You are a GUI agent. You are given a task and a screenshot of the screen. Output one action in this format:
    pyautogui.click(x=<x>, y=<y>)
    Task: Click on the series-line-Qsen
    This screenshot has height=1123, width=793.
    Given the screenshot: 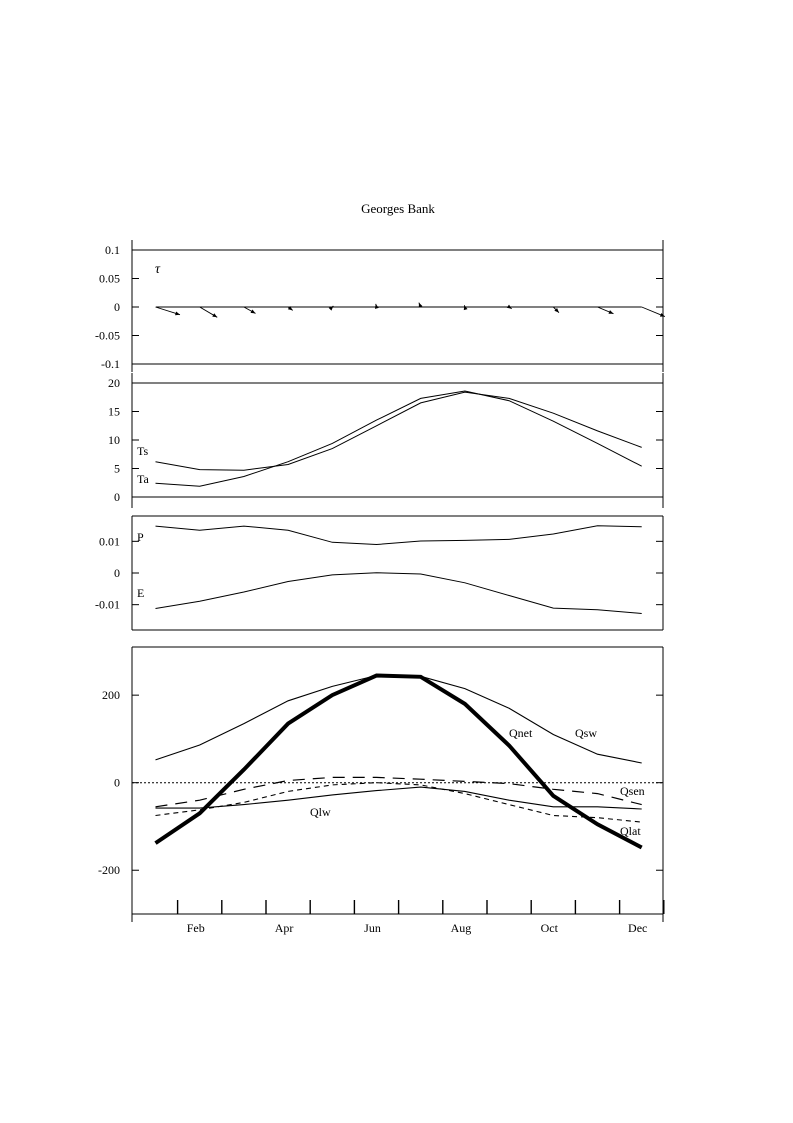 What is the action you would take?
    pyautogui.click(x=398, y=792)
    